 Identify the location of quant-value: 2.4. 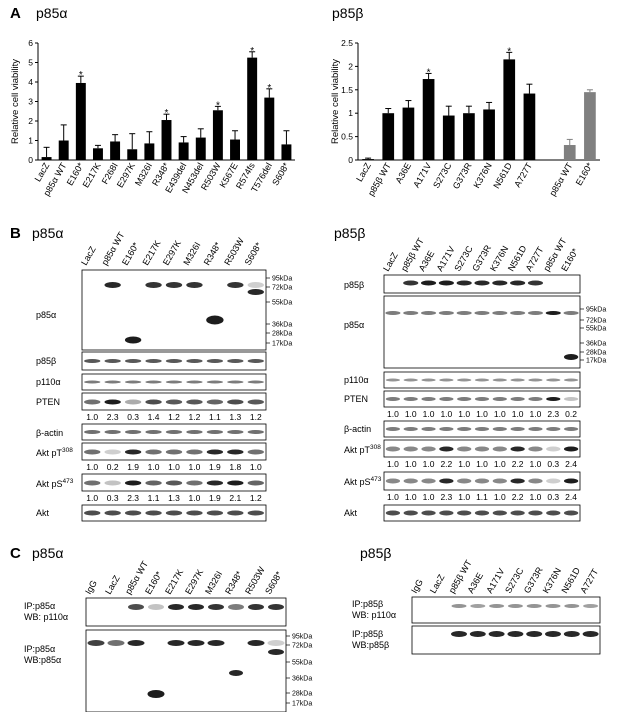
(571, 497).